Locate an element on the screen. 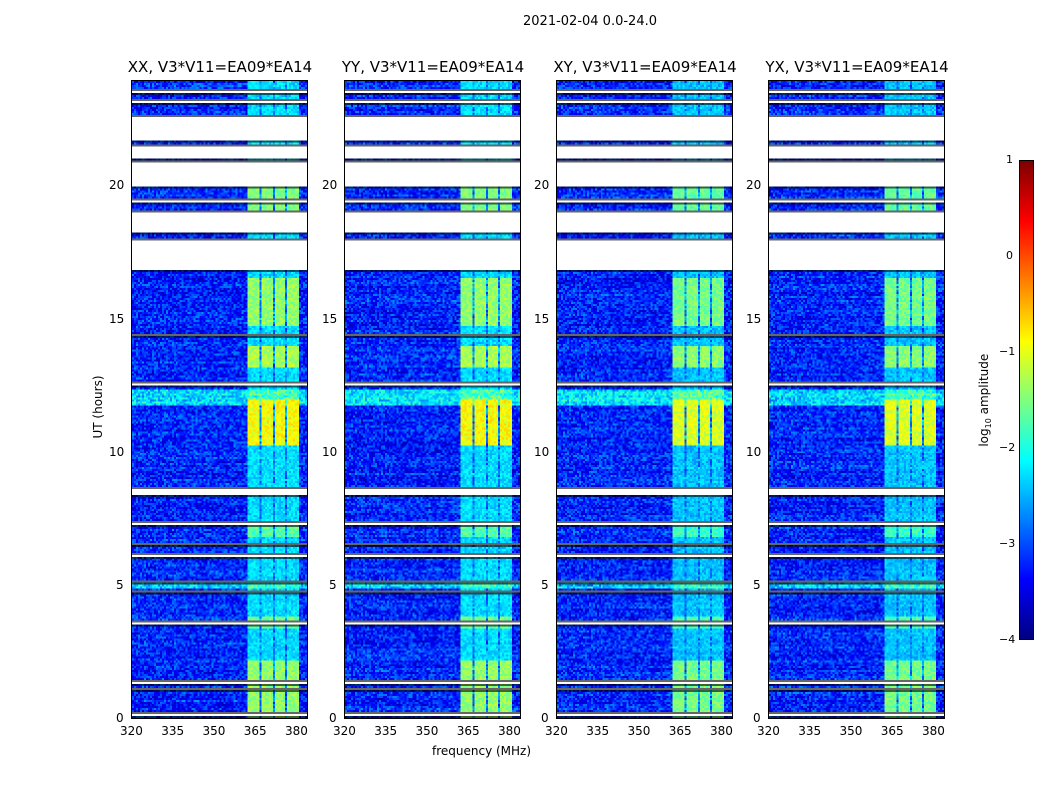  panel-title: XX, V3*V11=EA09*EA14 is located at coordinates (220, 67).